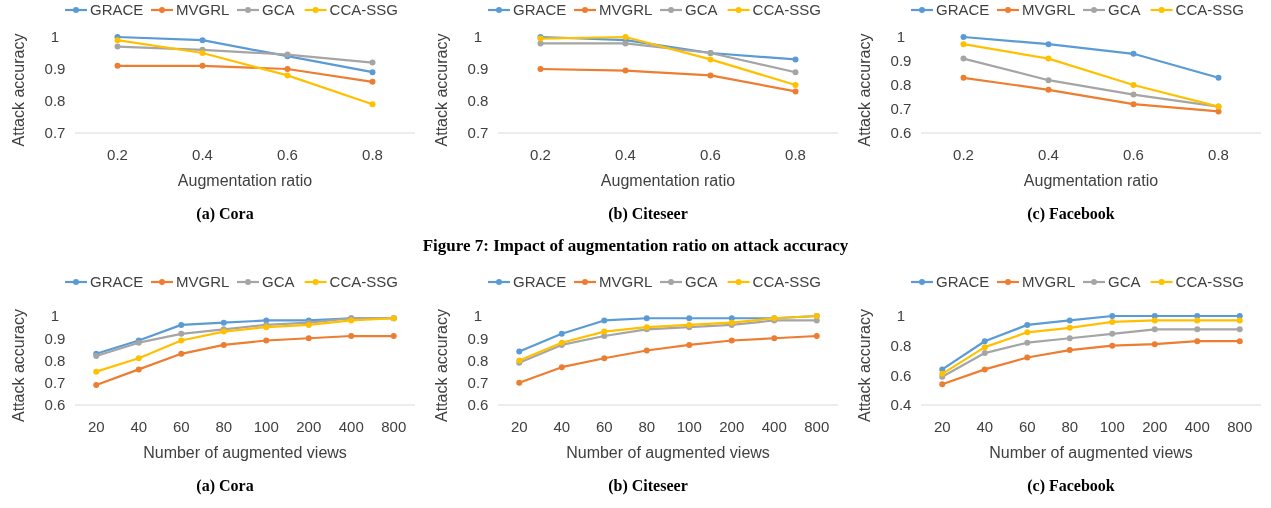  I want to click on y-tick-label: 0.8, so click(55, 360).